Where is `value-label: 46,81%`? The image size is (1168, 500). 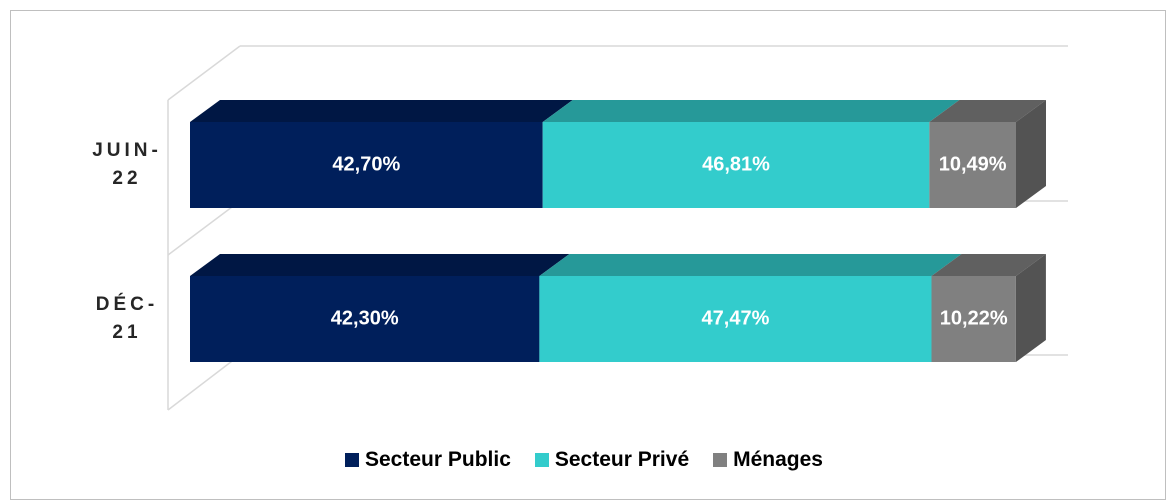
value-label: 46,81% is located at coordinates (736, 164).